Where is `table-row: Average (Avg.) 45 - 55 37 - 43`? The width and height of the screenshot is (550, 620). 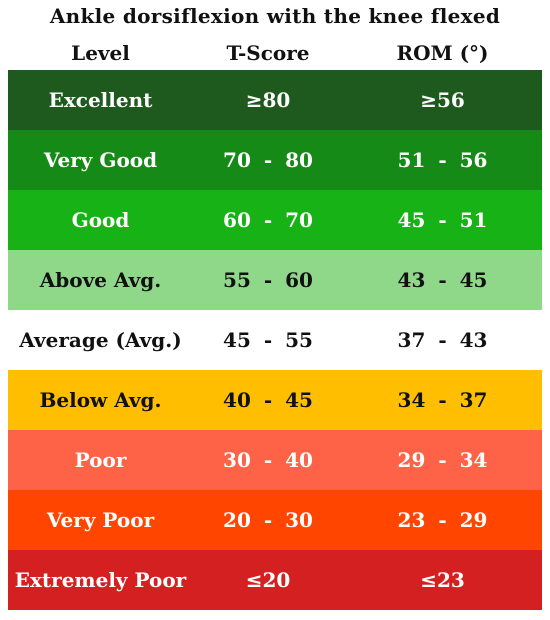
table-row: Average (Avg.) 45 - 55 37 - 43 is located at coordinates (275, 340).